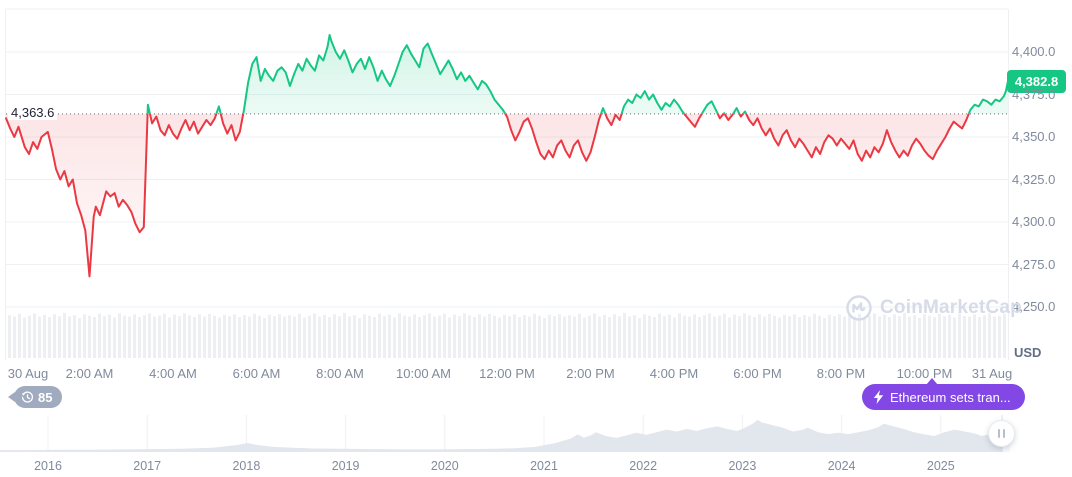 Image resolution: width=1072 pixels, height=477 pixels. I want to click on y-axis-label: 4,375.0, so click(1034, 94).